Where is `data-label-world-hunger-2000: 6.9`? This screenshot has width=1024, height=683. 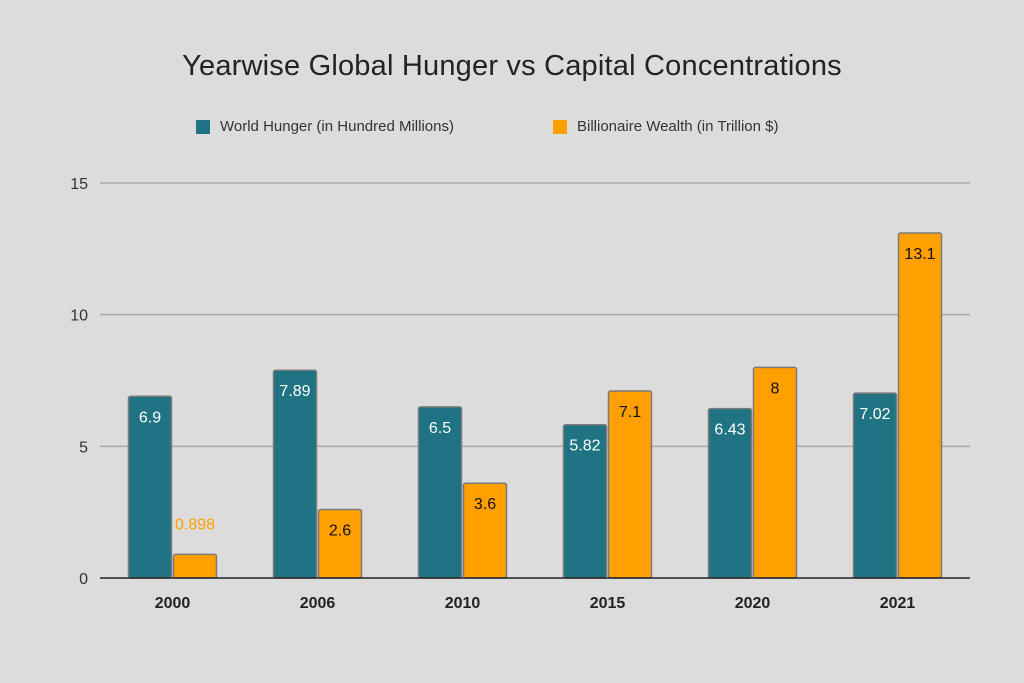
data-label-world-hunger-2000: 6.9 is located at coordinates (150, 417).